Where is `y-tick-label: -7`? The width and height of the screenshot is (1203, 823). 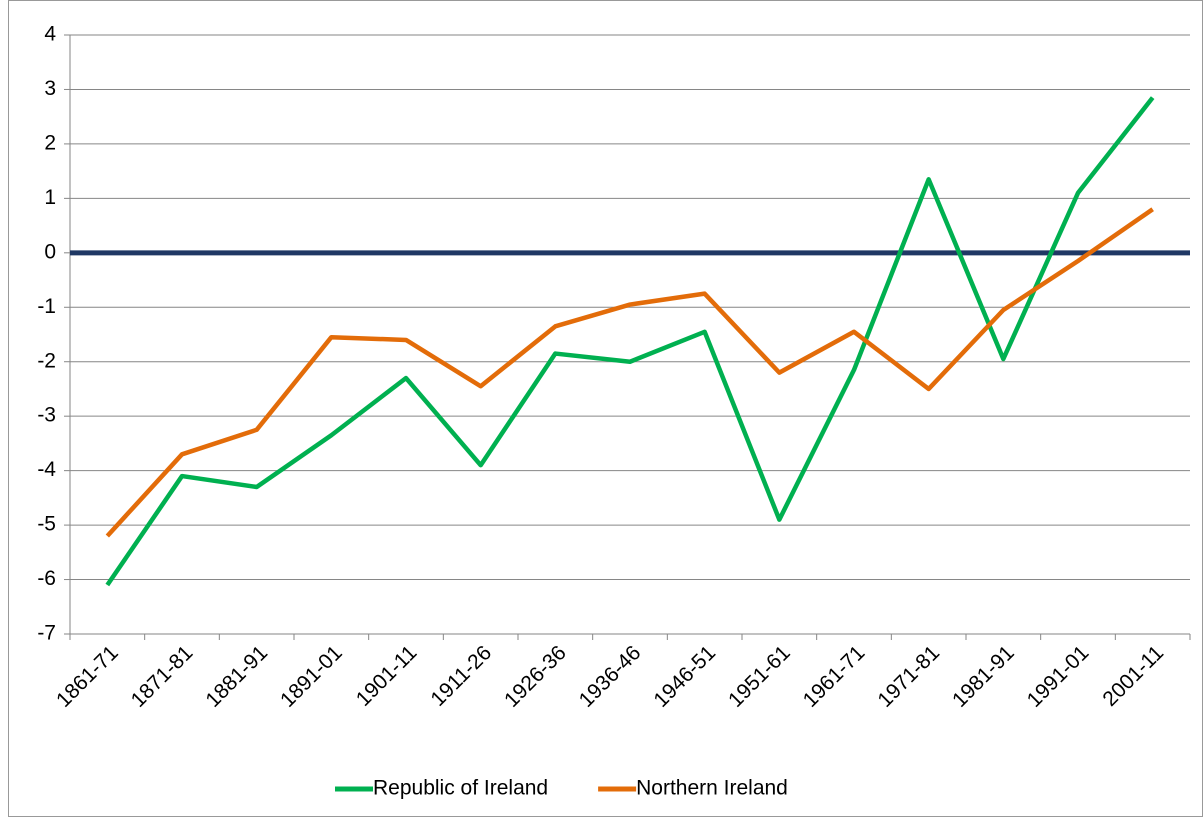 y-tick-label: -7 is located at coordinates (46, 633).